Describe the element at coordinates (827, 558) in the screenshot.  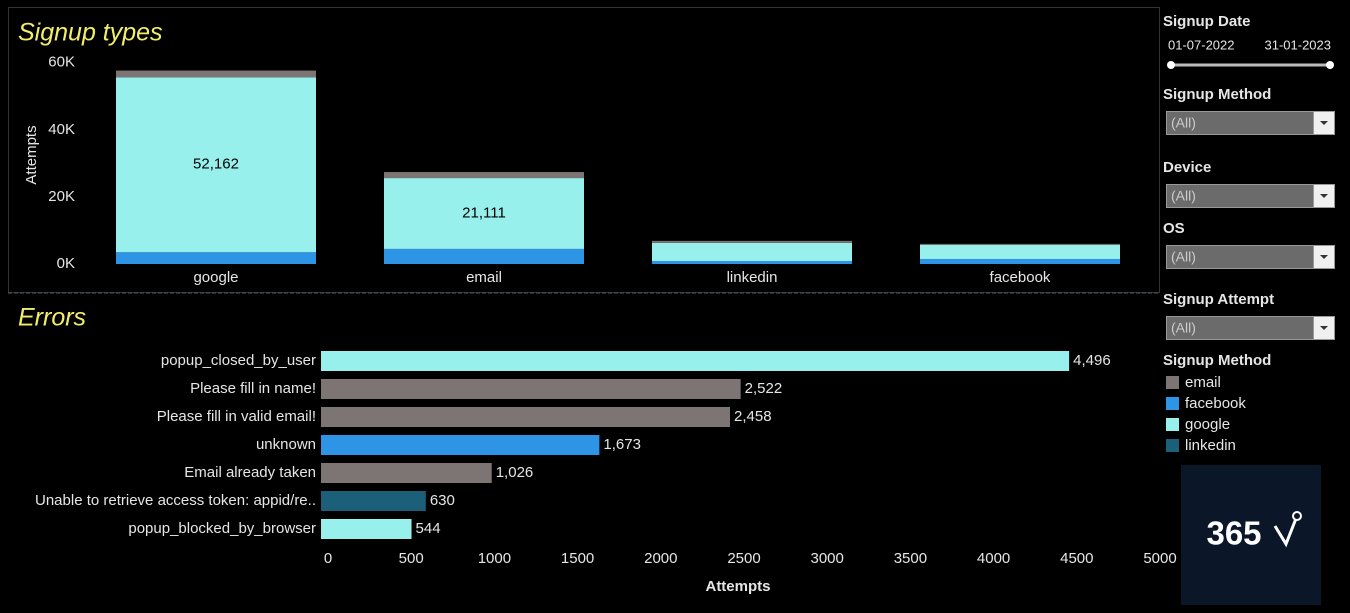
I see `x-tick-label: 3000` at that location.